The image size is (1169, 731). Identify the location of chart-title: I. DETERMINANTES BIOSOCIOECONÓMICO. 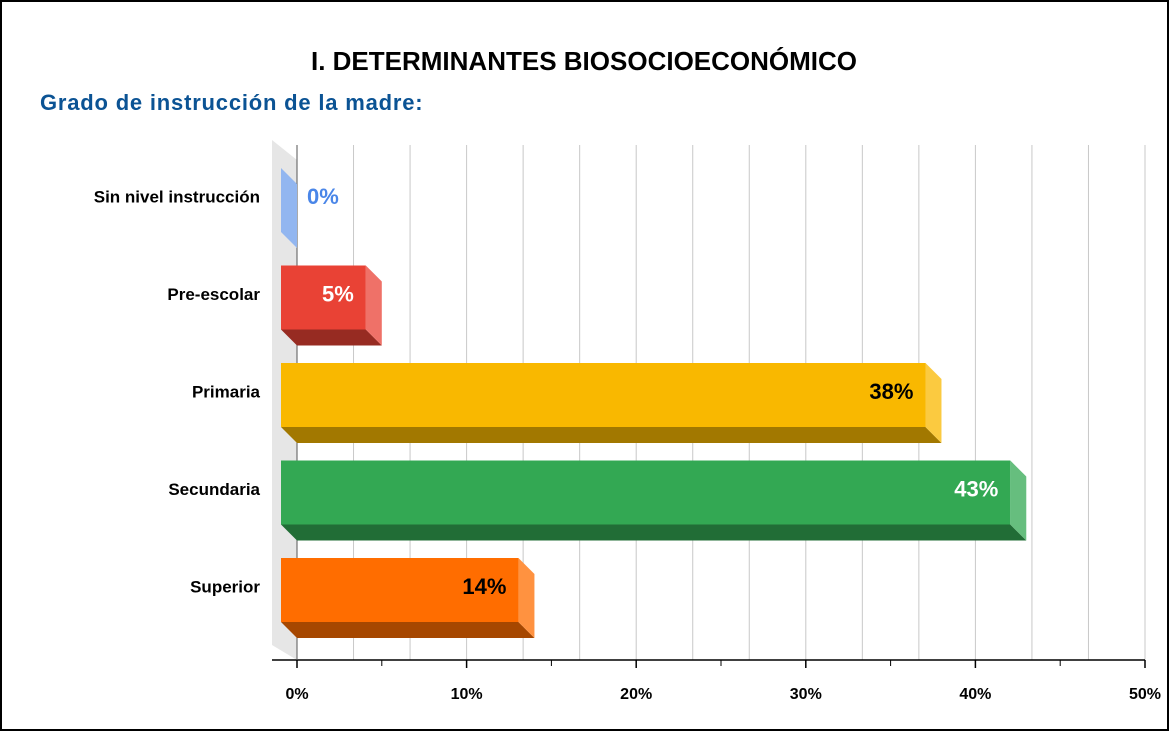
(584, 61).